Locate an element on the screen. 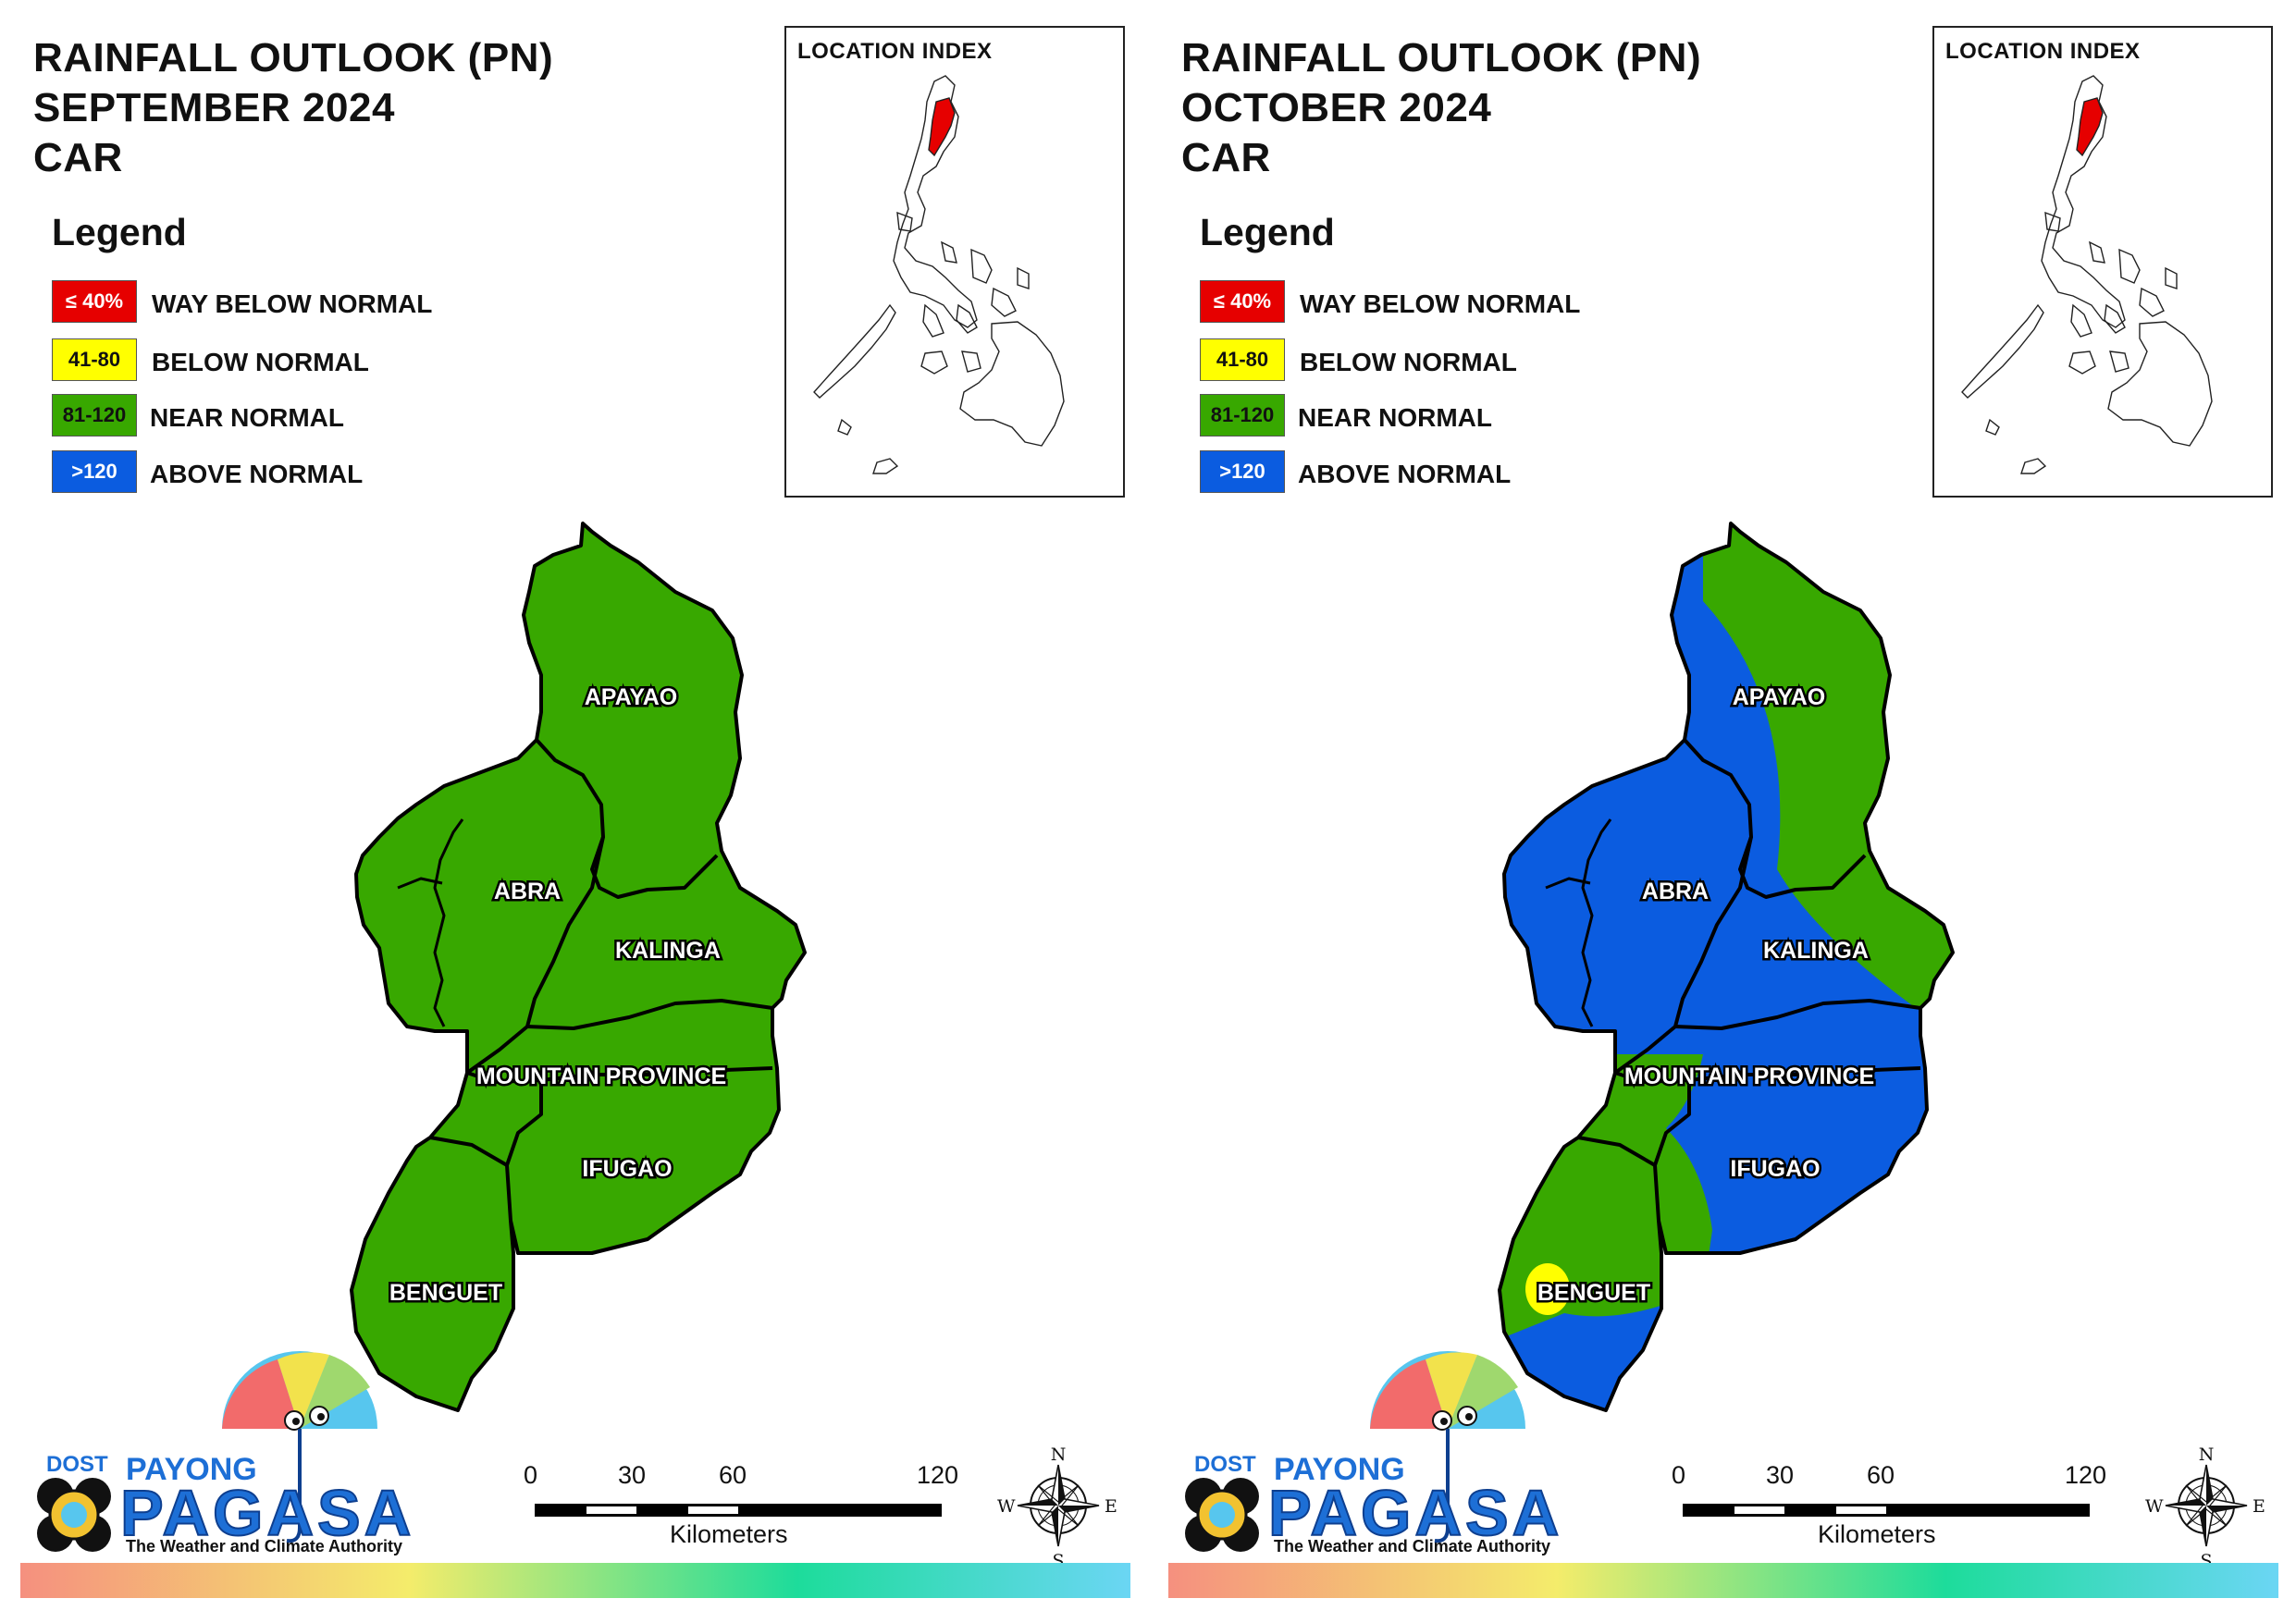  map-title: RAINFALL OUTLOOK (PN) OCTOBER 2024 CAR is located at coordinates (1441, 108).